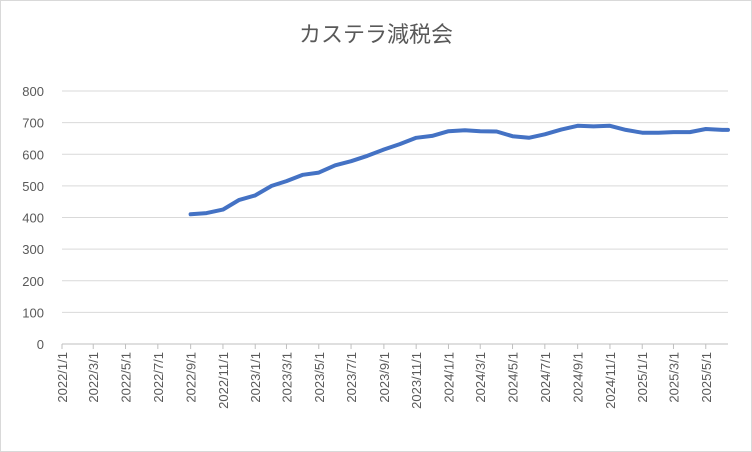 The image size is (752, 452). I want to click on x-tick-label: 2022/3/1, so click(93, 377).